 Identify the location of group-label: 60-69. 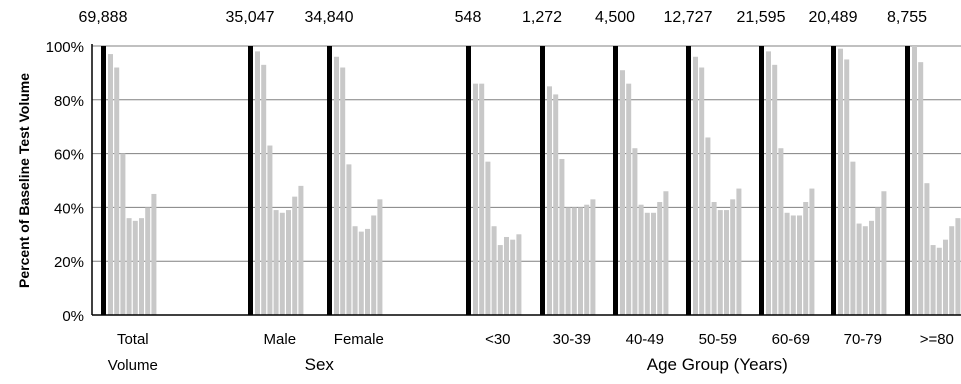
(791, 339).